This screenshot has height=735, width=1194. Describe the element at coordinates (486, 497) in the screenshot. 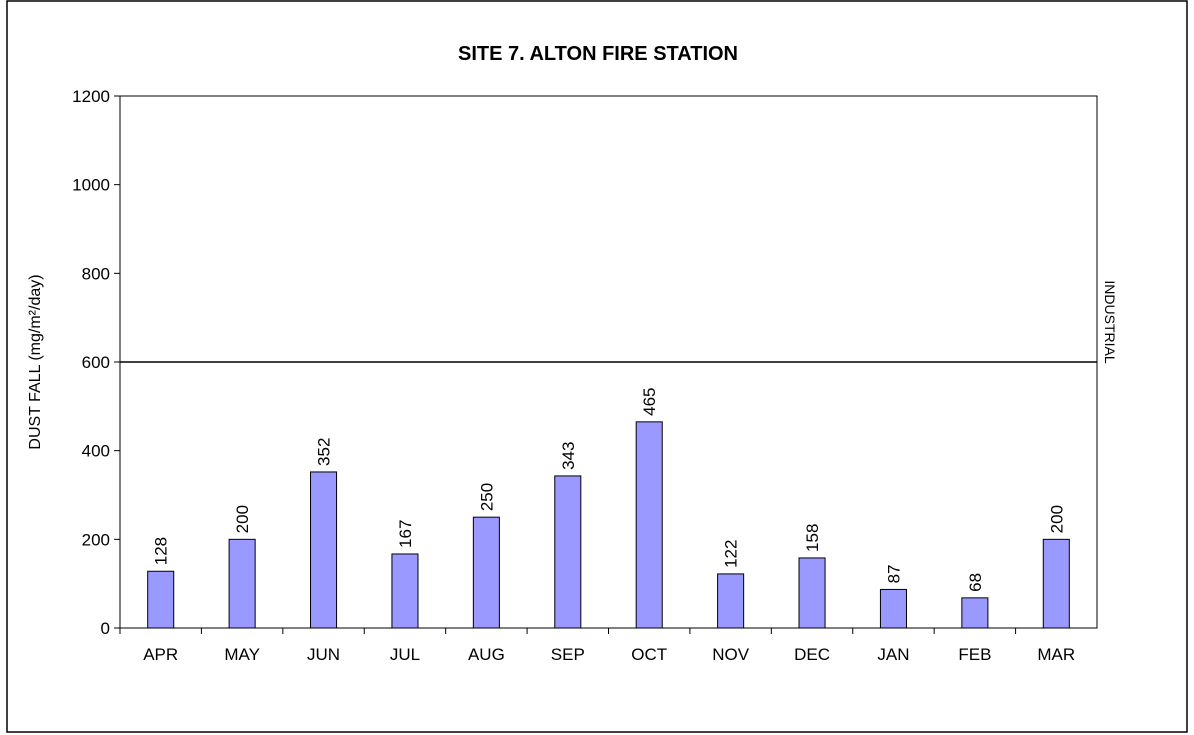

I see `value-label: 250` at that location.